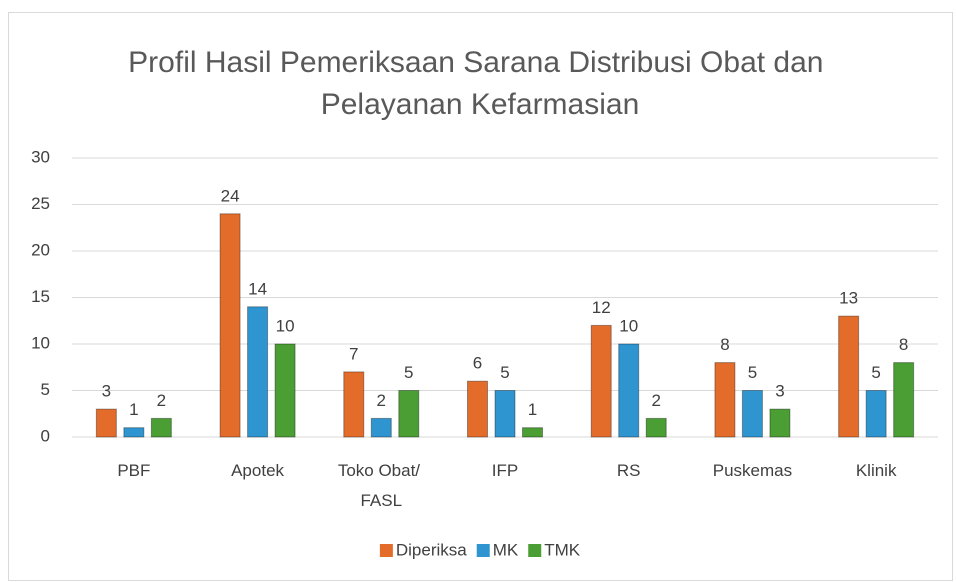  What do you see at coordinates (601, 307) in the screenshot?
I see `data-label: 12` at bounding box center [601, 307].